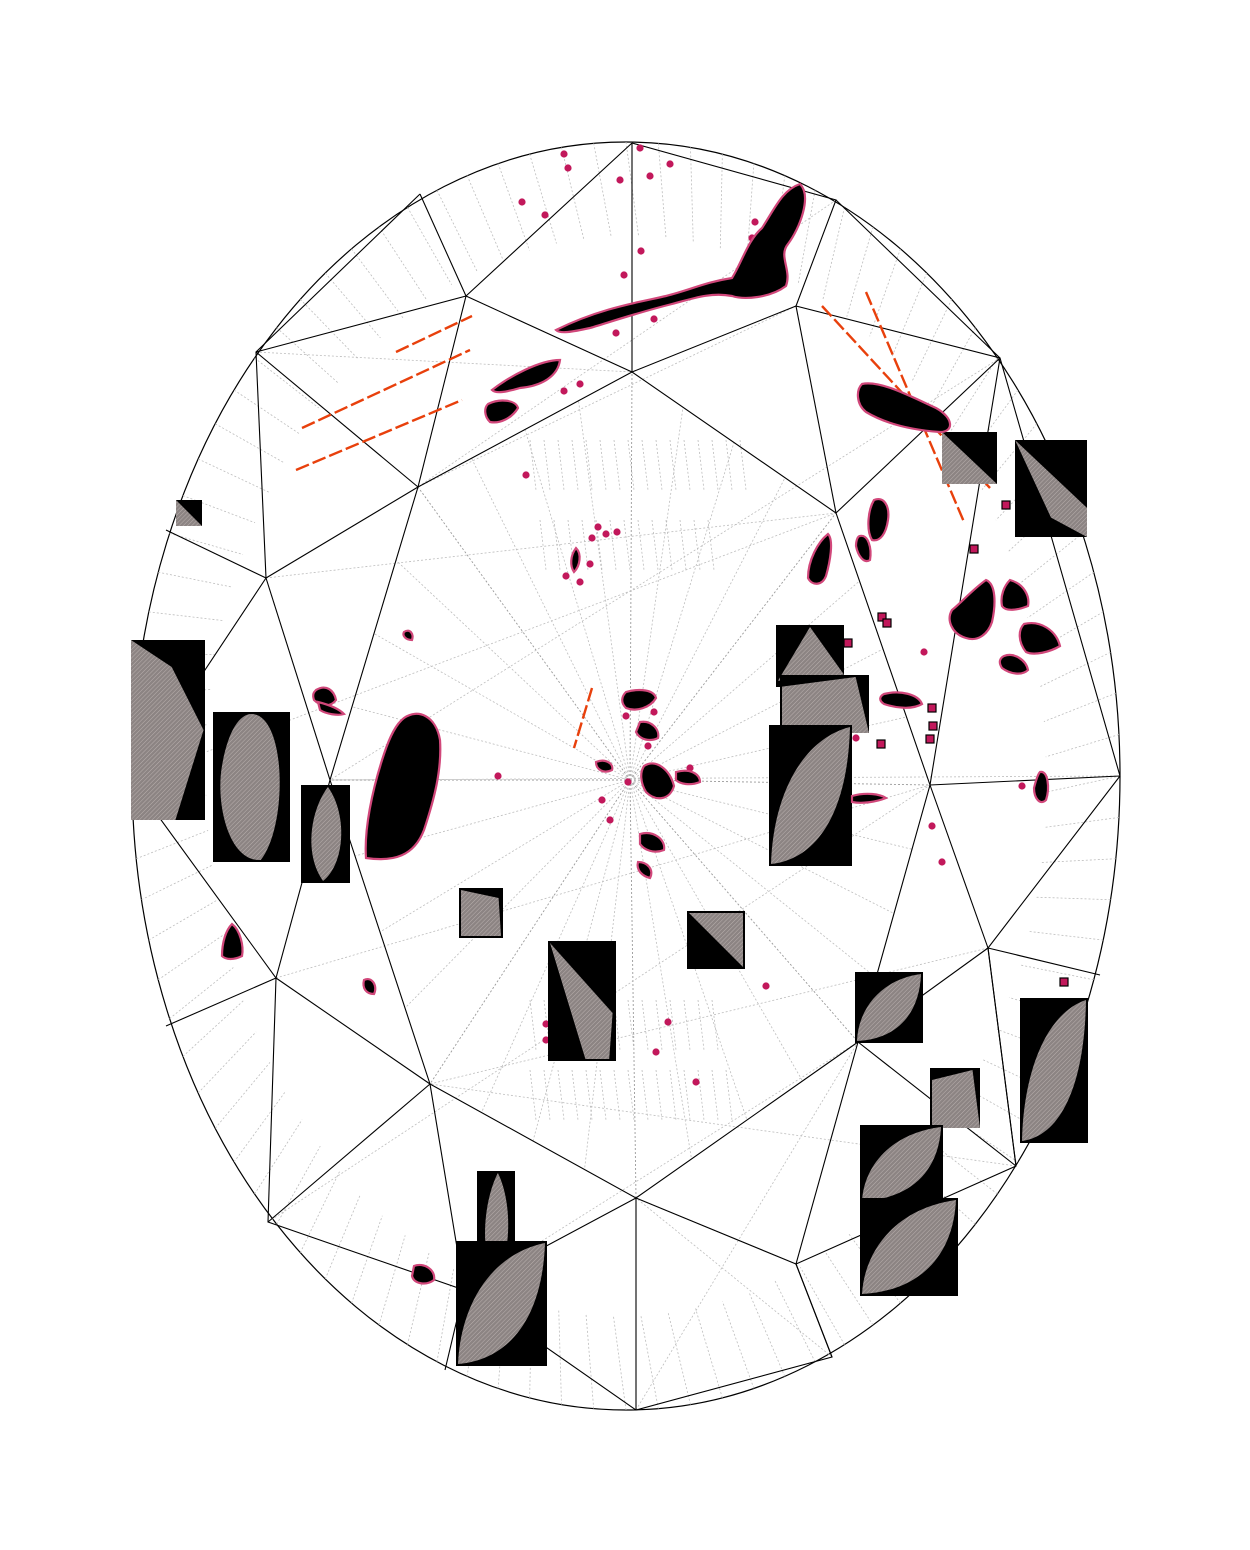 The image size is (1250, 1550). Describe the element at coordinates (403, 786) in the screenshot. I see `inclusion-big-left` at that location.